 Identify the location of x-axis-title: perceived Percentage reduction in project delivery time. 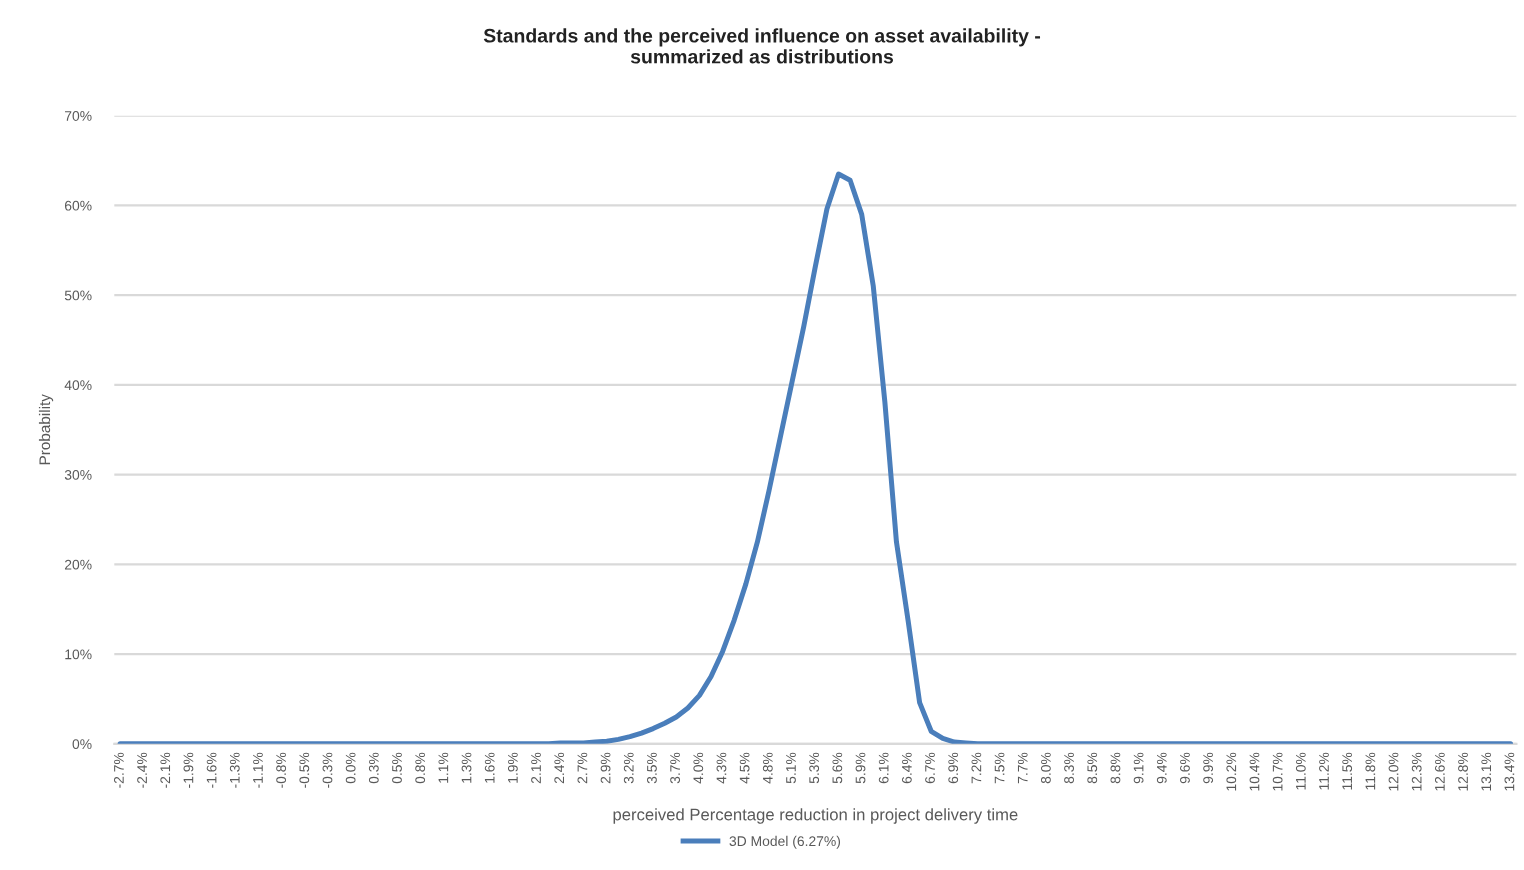
(815, 816).